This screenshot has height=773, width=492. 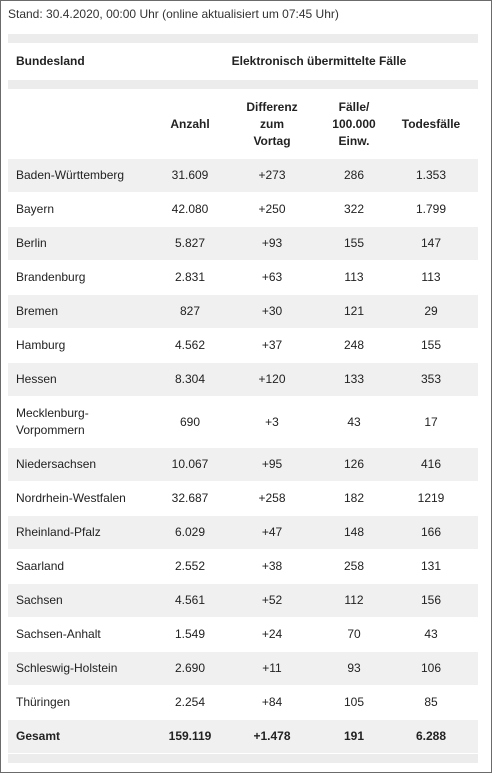 What do you see at coordinates (431, 668) in the screenshot?
I see `value-cell: 106` at bounding box center [431, 668].